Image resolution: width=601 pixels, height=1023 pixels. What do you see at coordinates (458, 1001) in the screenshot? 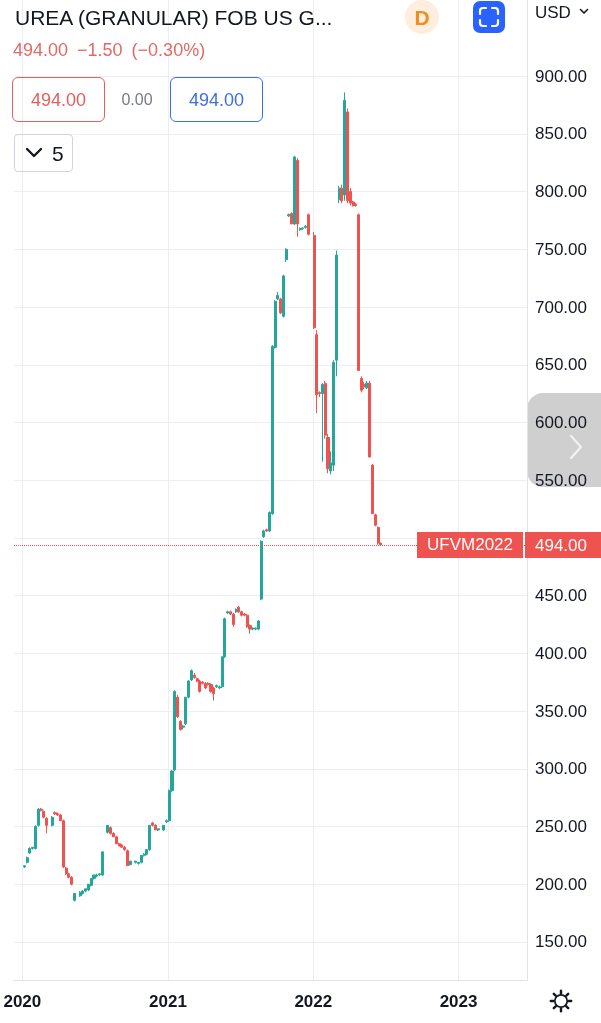
I see `x-tick-label: 2023` at bounding box center [458, 1001].